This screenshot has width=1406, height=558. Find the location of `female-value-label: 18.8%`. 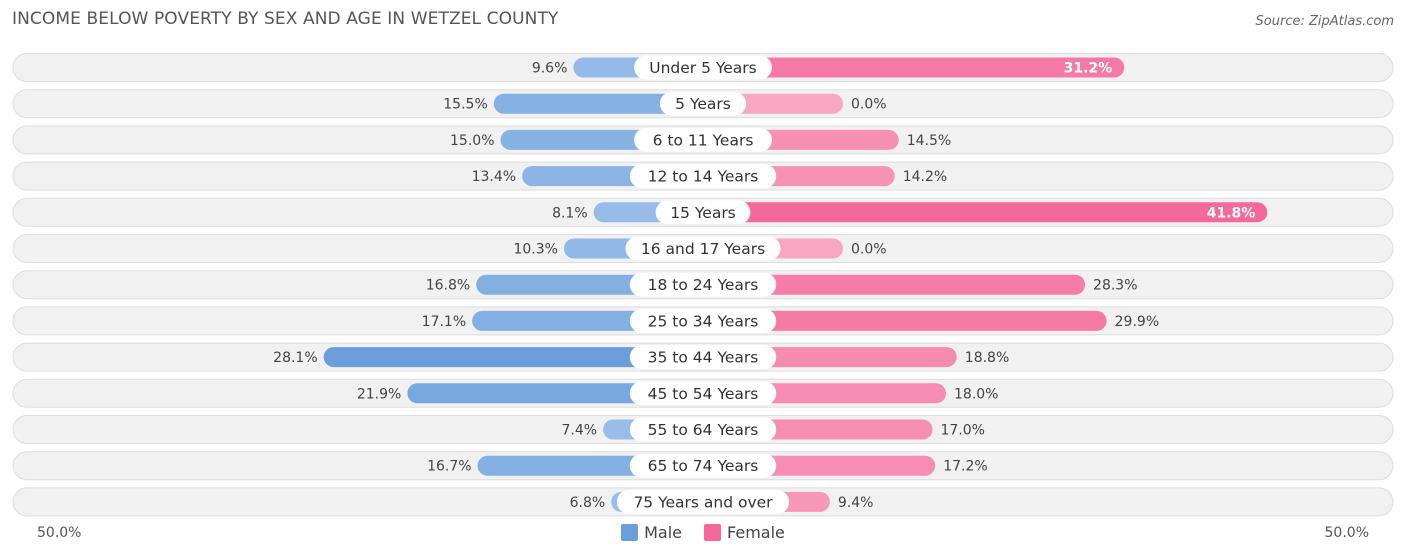

female-value-label: 18.8% is located at coordinates (987, 358).